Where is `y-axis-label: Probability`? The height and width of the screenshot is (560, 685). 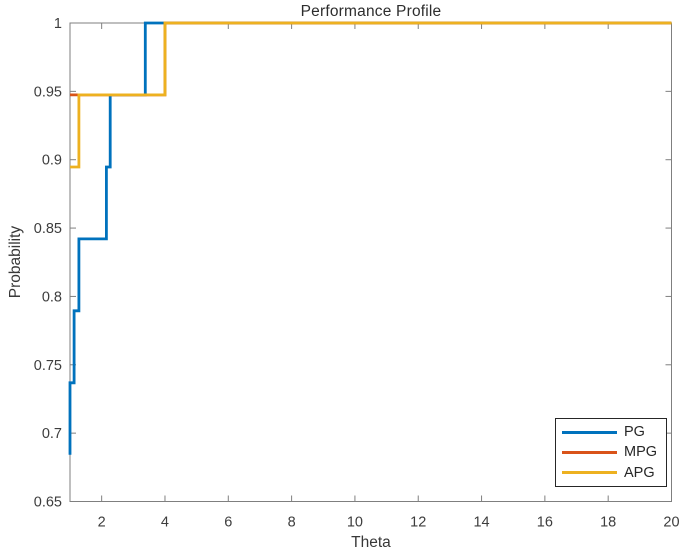
y-axis-label: Probability is located at coordinates (15, 262).